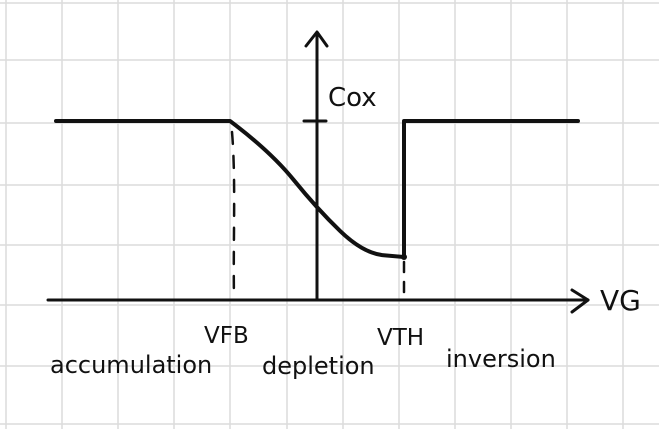 The width and height of the screenshot is (659, 429). What do you see at coordinates (501, 359) in the screenshot?
I see `inversion-label: inversion` at bounding box center [501, 359].